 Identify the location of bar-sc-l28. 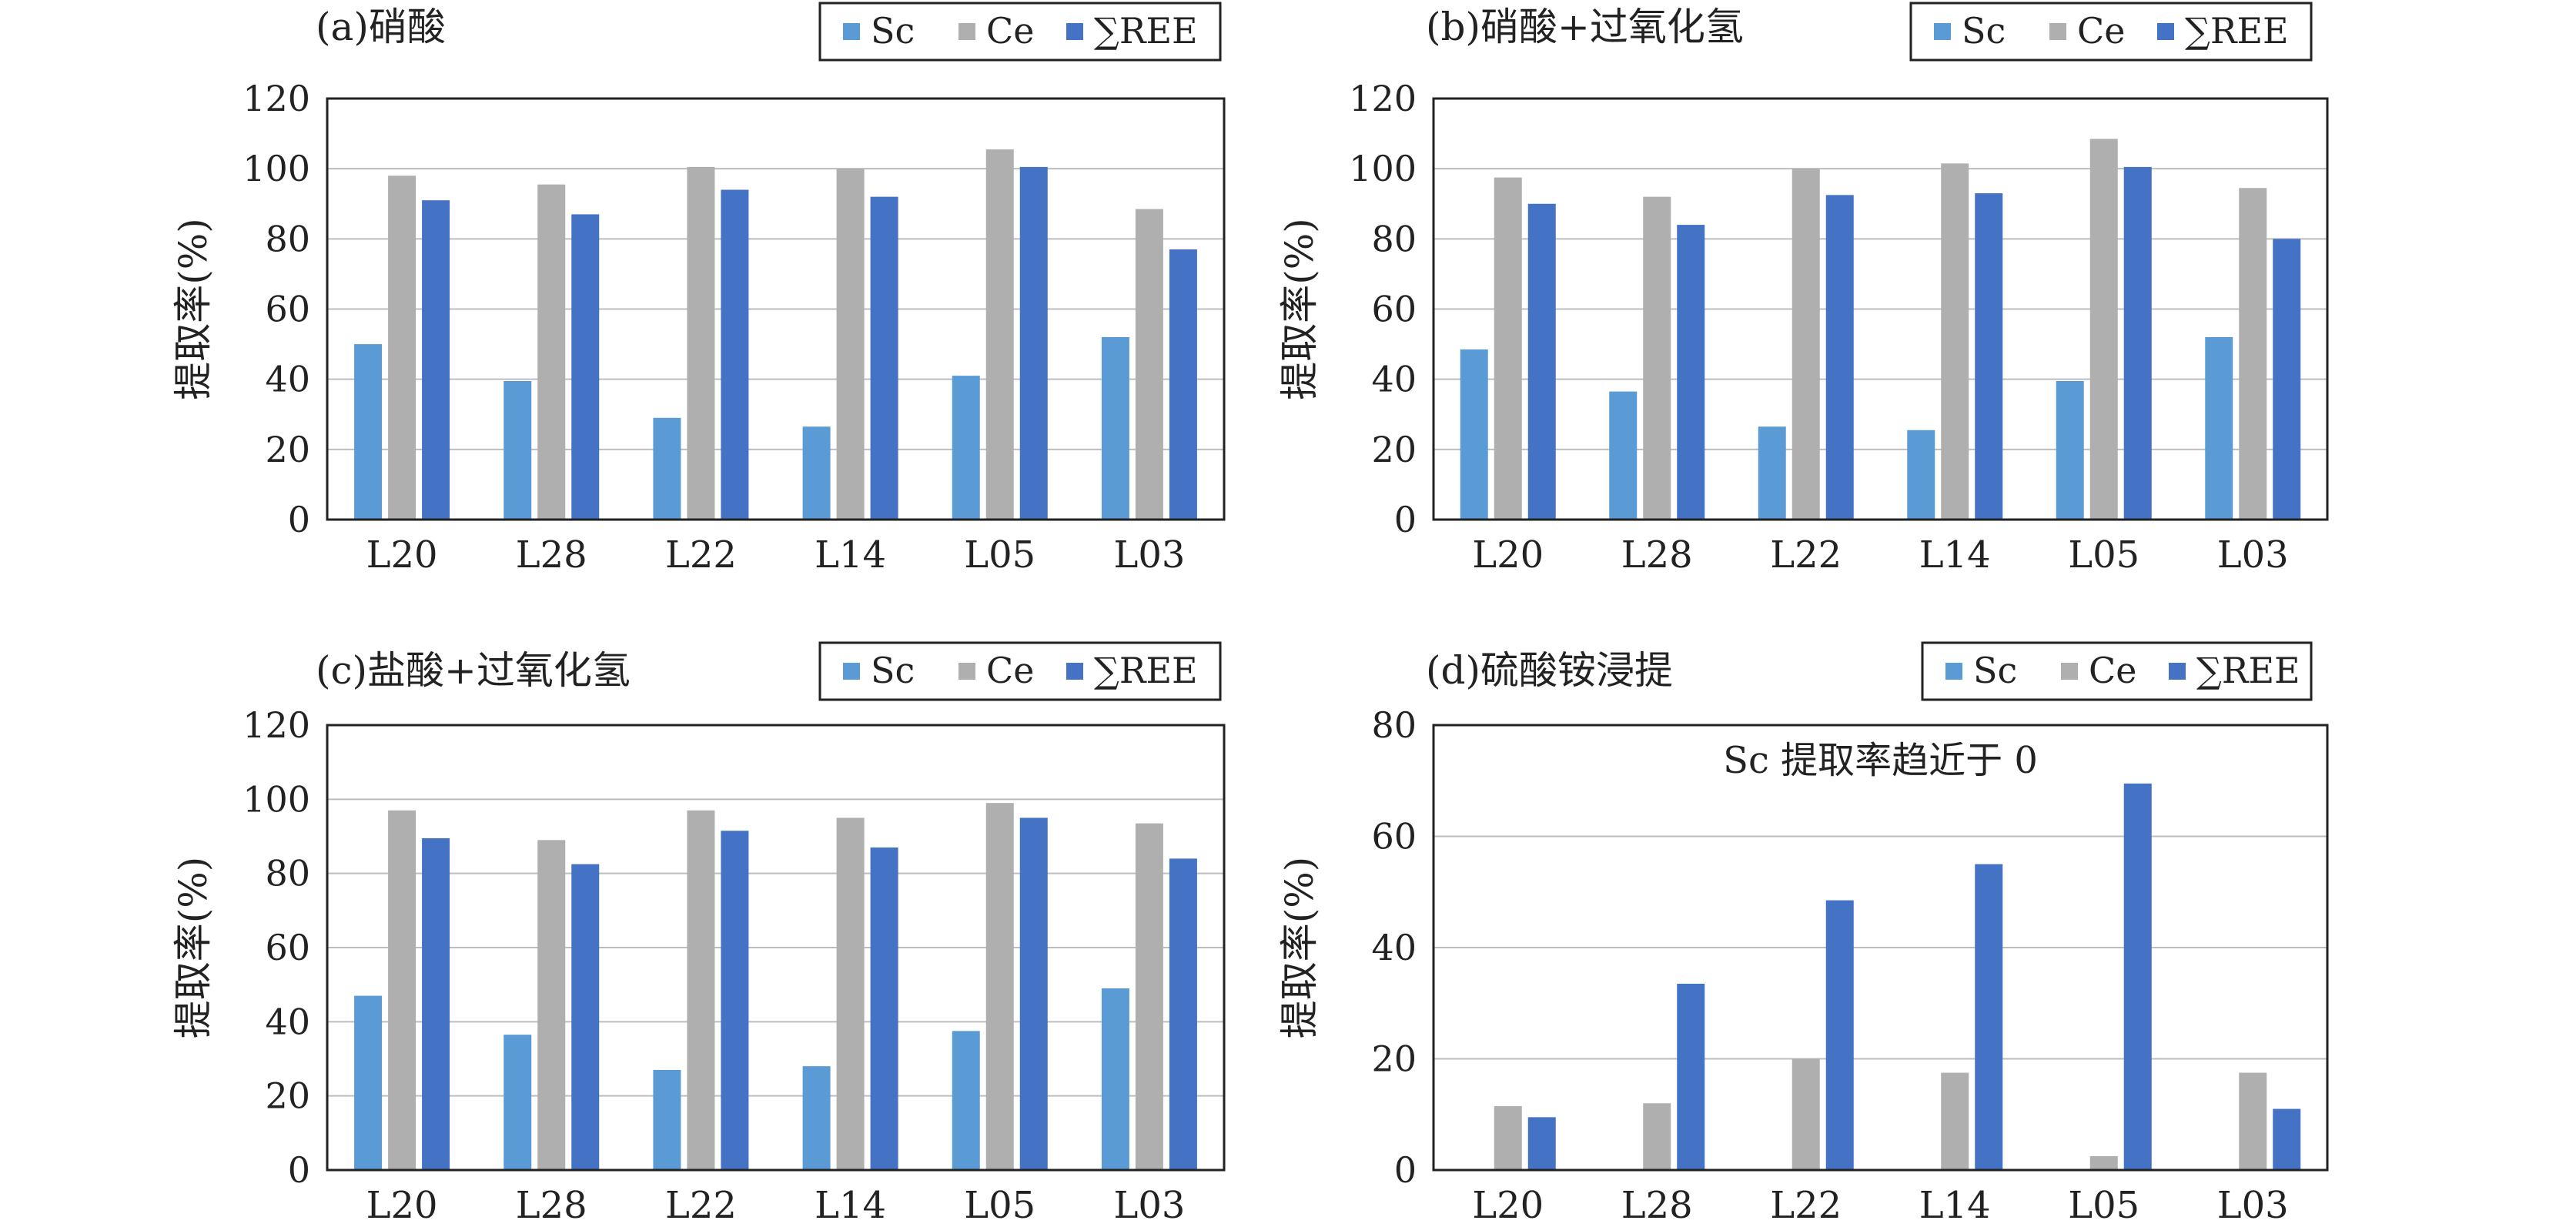
(517, 1102).